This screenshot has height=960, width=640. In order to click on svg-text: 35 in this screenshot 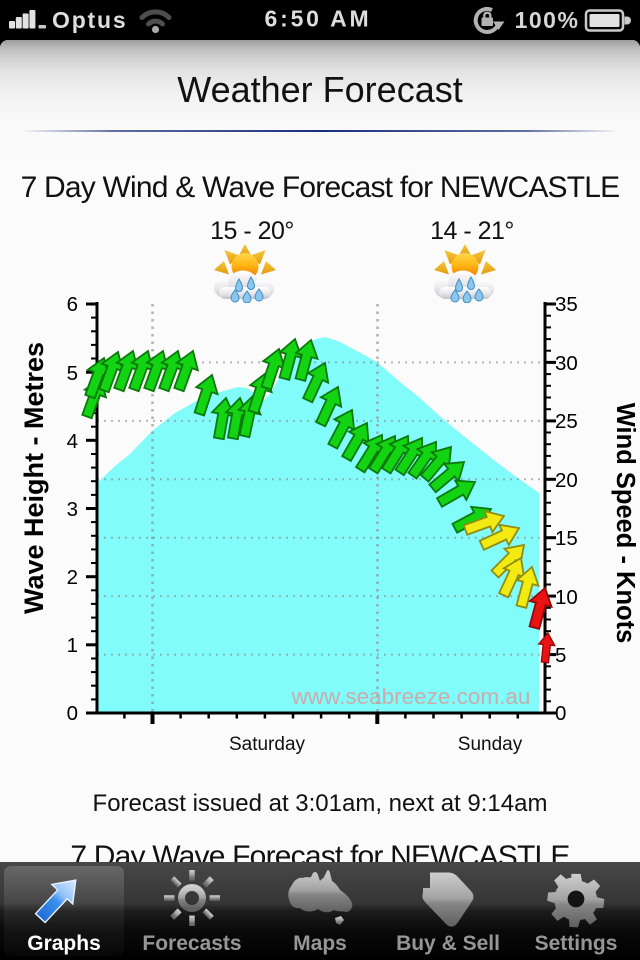, I will do `click(566, 304)`.